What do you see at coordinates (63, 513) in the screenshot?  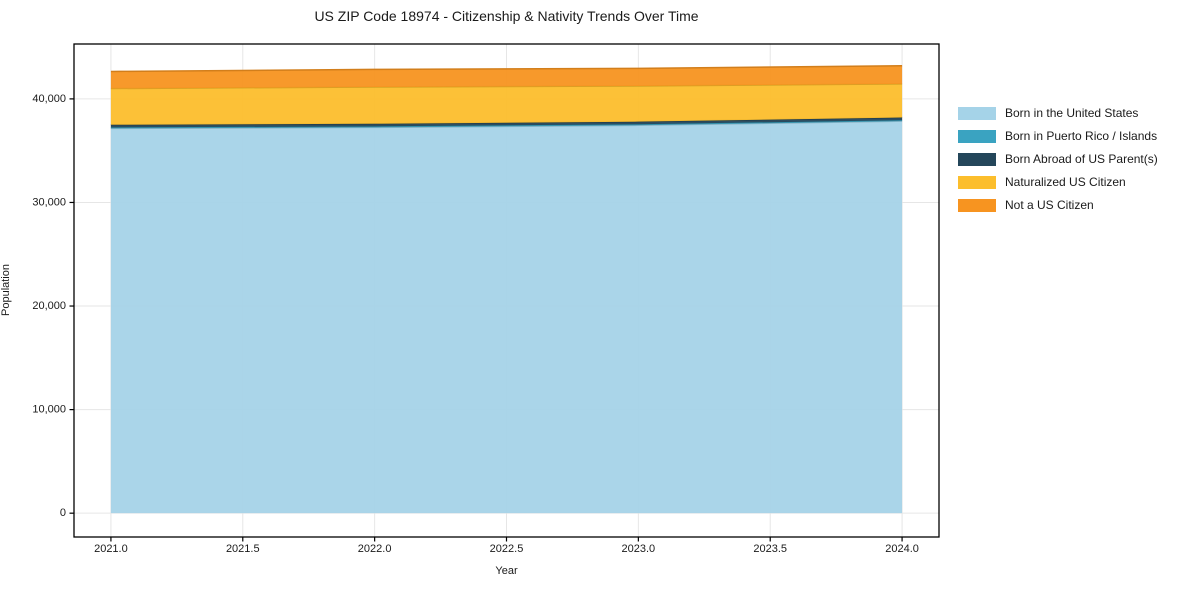 I see `y-tick-label: 0` at bounding box center [63, 513].